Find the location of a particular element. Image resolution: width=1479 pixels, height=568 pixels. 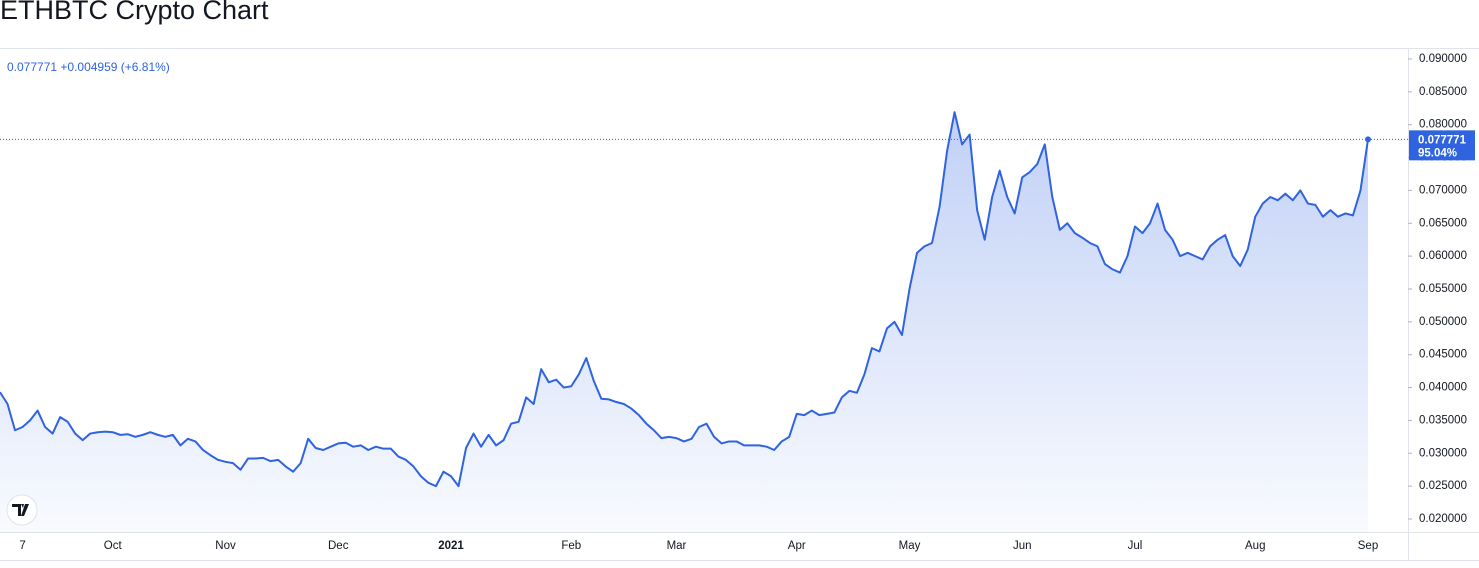

last-point is located at coordinates (1368, 139).